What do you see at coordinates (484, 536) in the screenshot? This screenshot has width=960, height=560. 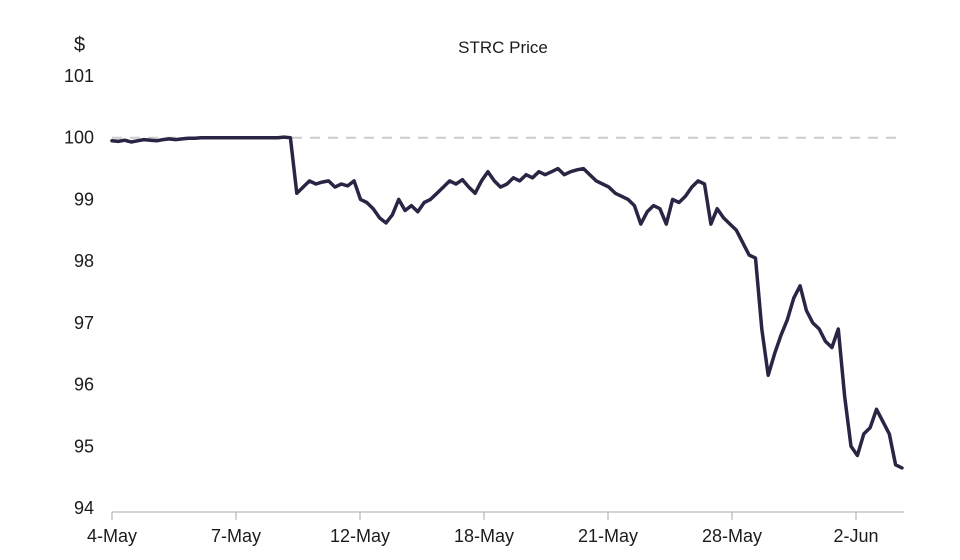 I see `x-tick-label: 18-May` at bounding box center [484, 536].